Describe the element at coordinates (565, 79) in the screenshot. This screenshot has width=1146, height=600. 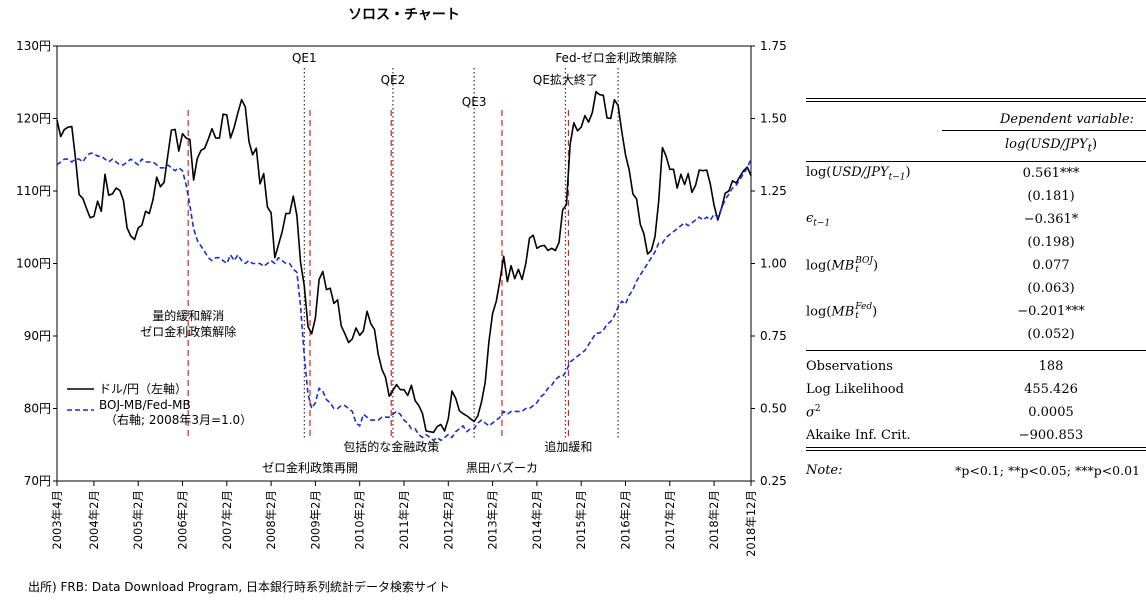
I see `event-label: QE拡大終了` at that location.